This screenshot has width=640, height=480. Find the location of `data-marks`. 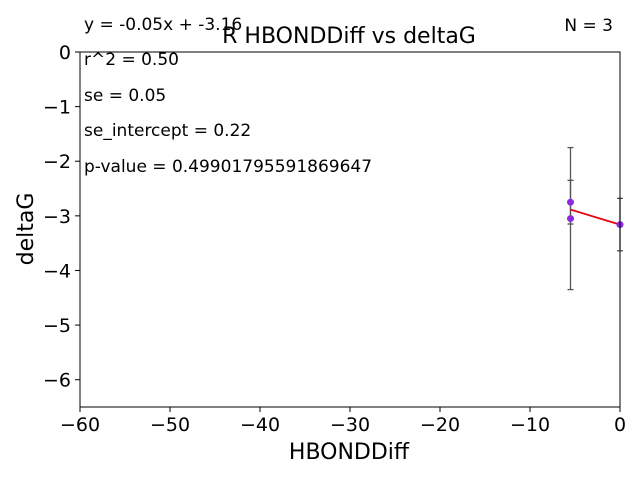

data-marks is located at coordinates (595, 219).